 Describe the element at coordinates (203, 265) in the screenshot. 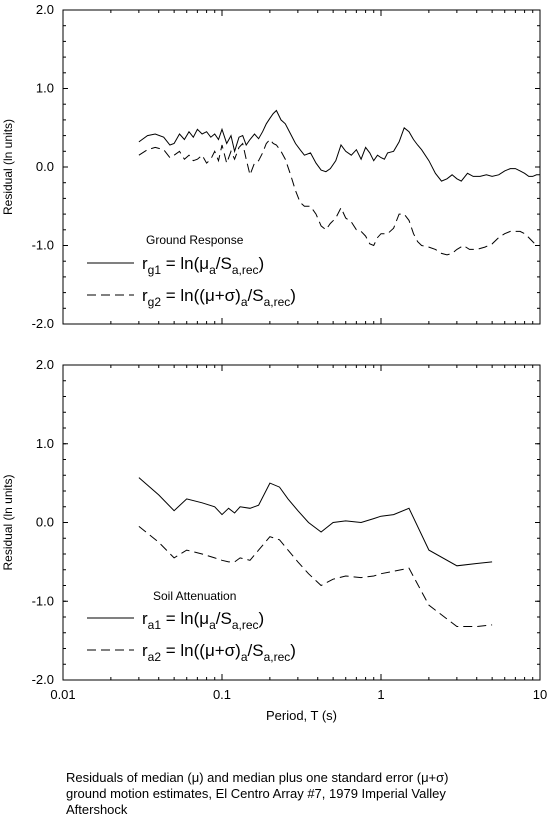

I see `legend-label-rg1: rg1 = ln(μa/Sa,rec)` at that location.